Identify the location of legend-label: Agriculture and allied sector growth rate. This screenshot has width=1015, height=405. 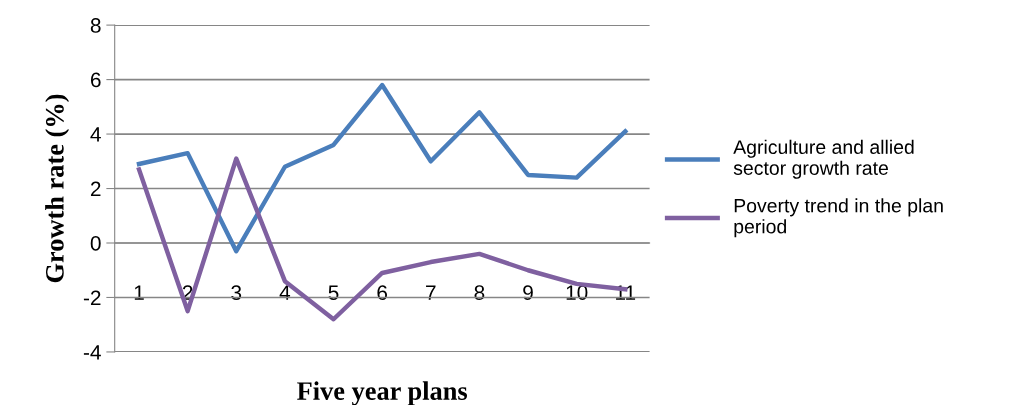
(823, 159).